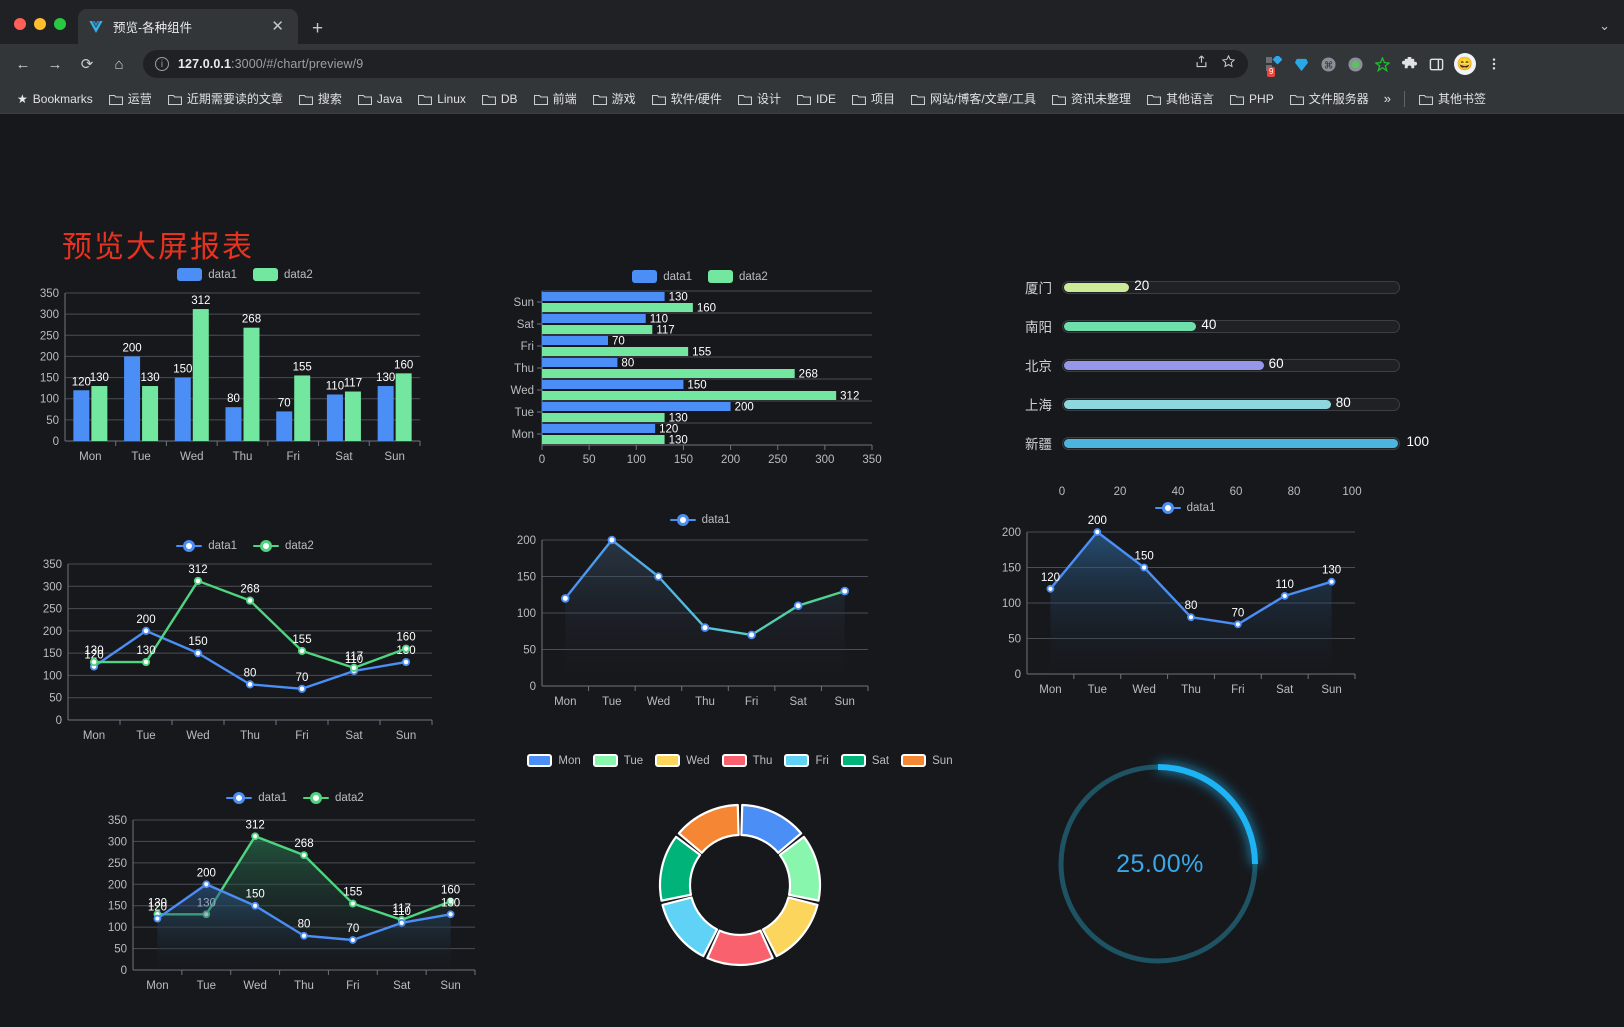  I want to click on browser-tab: 预览-各种组件 ✕, so click(188, 26).